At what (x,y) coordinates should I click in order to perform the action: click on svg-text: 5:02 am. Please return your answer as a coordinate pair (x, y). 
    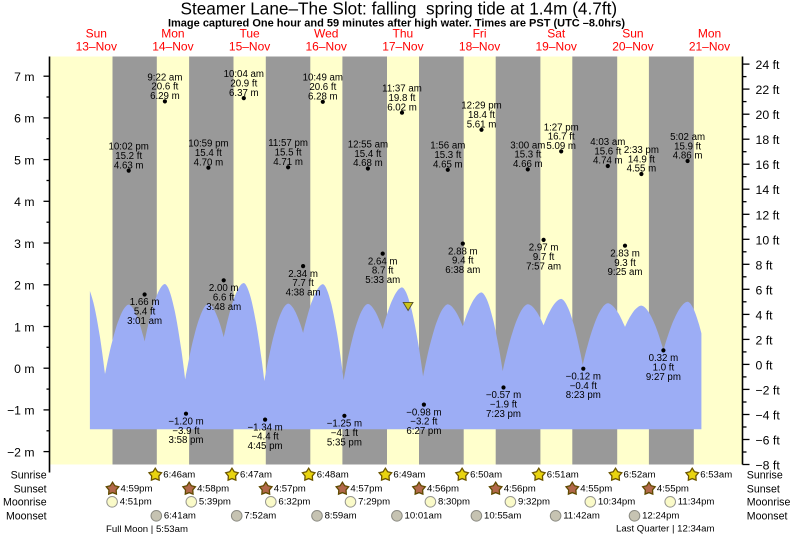
    Looking at the image, I should click on (687, 137).